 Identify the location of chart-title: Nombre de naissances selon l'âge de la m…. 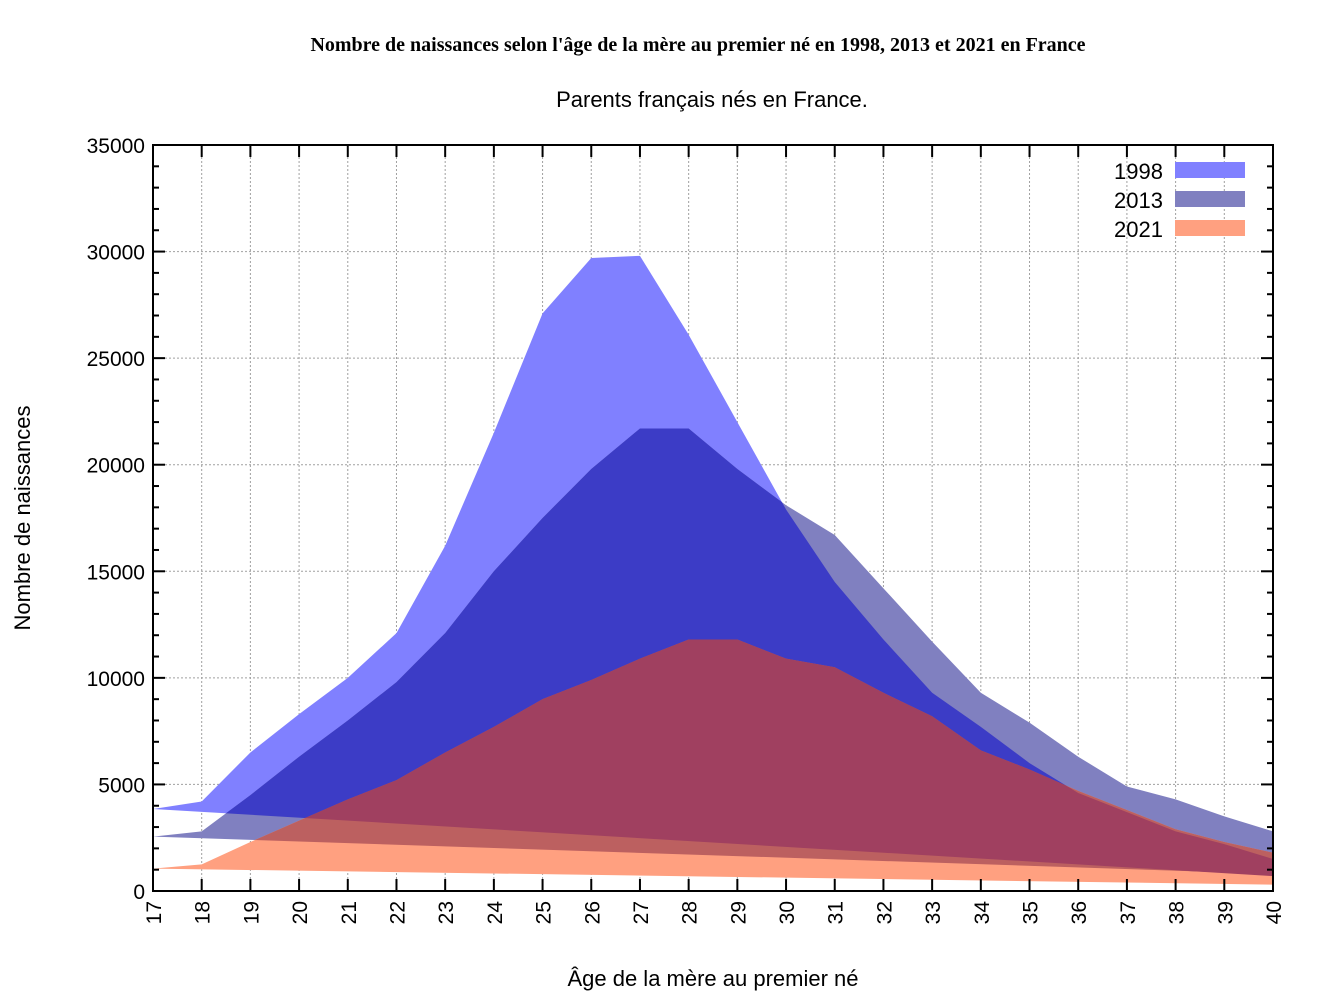
(697, 45).